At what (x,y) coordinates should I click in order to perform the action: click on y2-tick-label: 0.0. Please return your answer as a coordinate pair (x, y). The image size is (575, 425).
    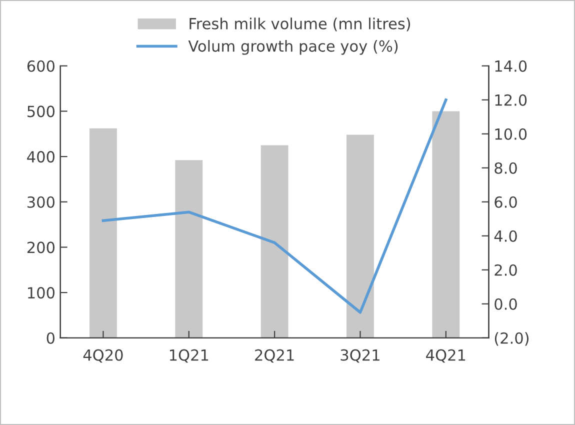
    Looking at the image, I should click on (505, 304).